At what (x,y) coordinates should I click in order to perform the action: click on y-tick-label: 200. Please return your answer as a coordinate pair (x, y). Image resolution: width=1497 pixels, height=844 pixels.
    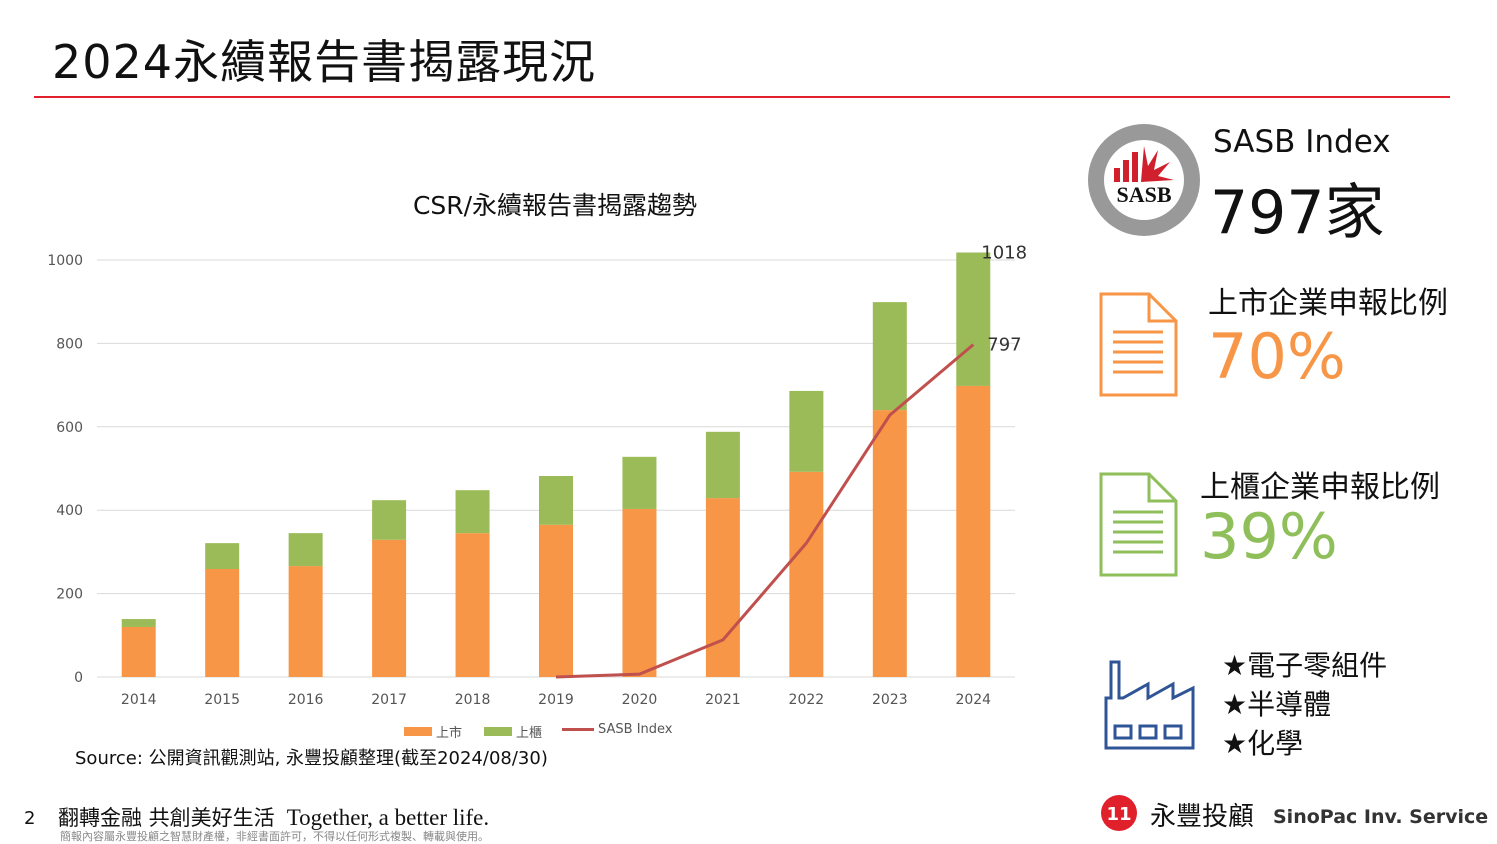
    Looking at the image, I should click on (69, 595).